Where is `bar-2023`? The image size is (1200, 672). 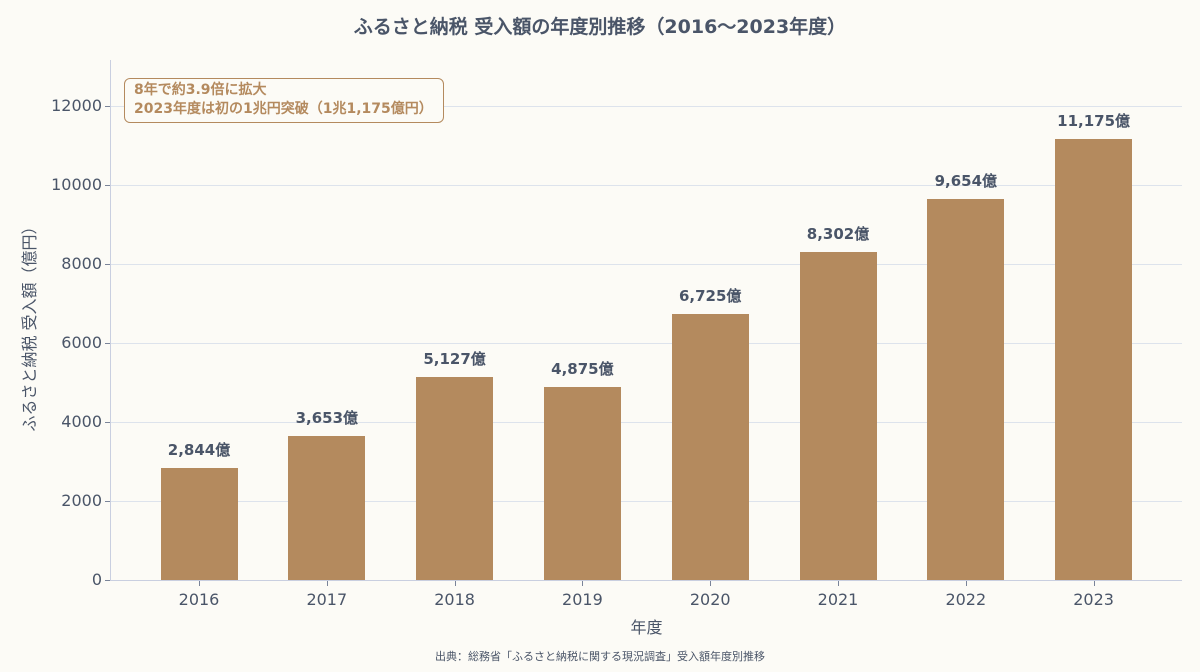
bar-2023 is located at coordinates (1094, 359).